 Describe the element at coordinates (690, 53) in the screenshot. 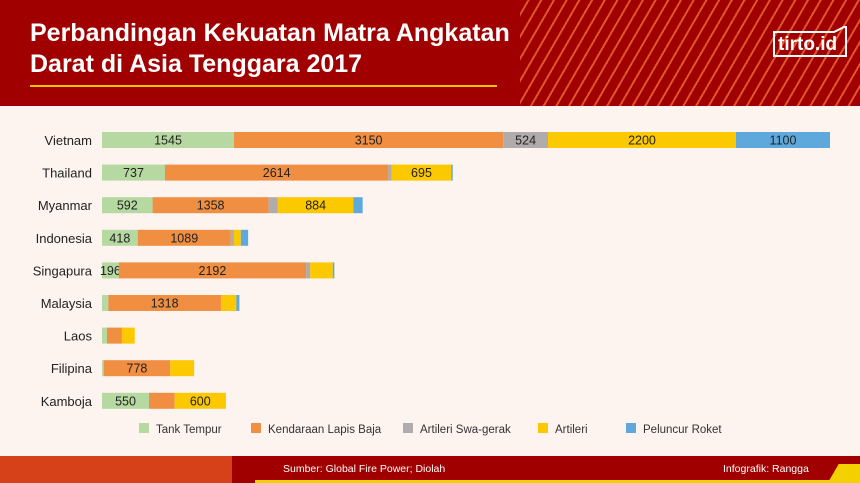

I see `decorative-stripes` at that location.